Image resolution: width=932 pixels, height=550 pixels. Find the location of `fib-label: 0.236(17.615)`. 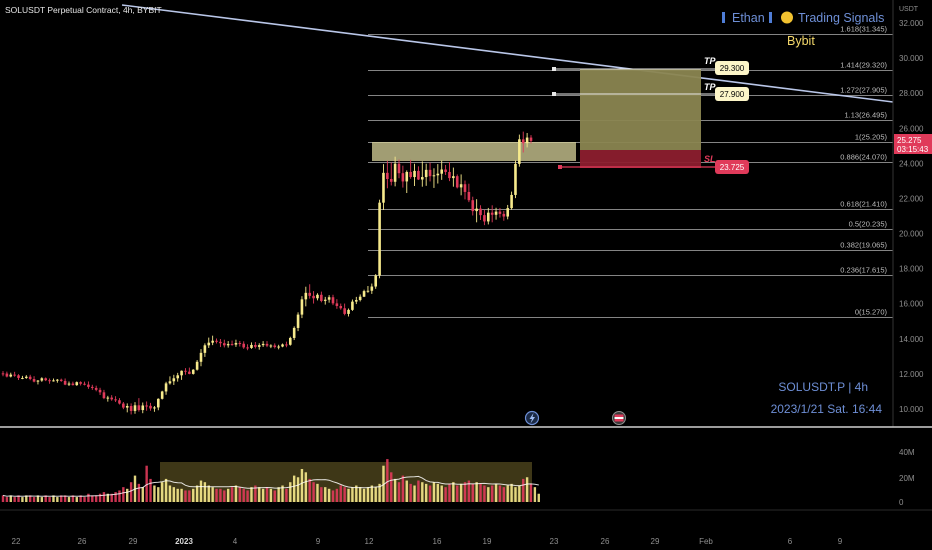

fib-label: 0.236(17.615) is located at coordinates (863, 270).